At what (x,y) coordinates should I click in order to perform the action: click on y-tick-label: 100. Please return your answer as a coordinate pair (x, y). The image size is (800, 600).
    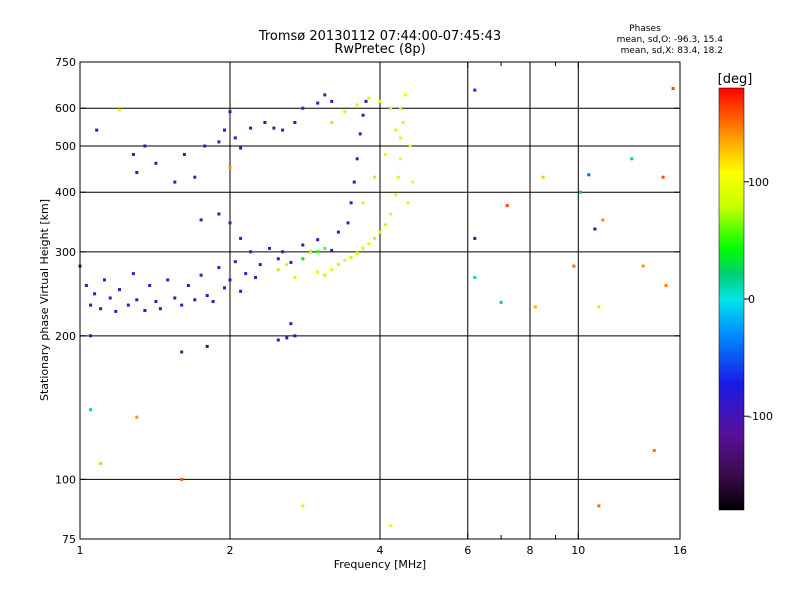
    Looking at the image, I should click on (65, 479).